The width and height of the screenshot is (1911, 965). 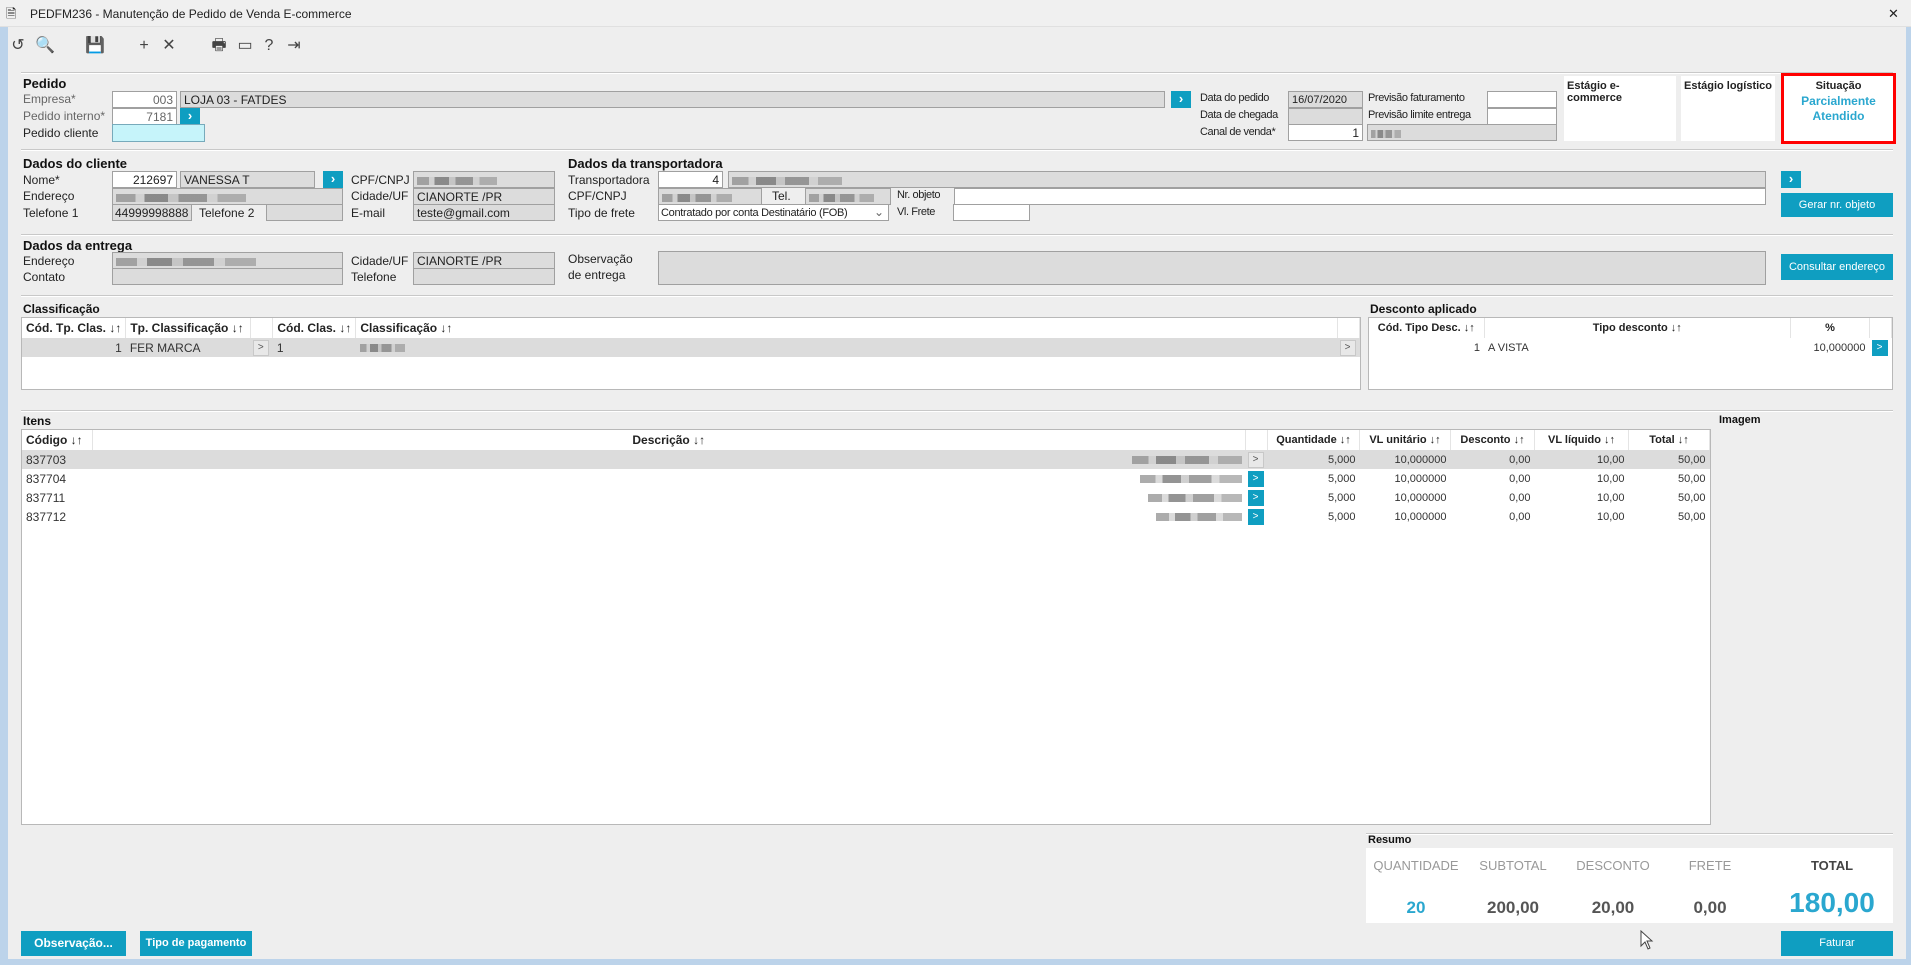 What do you see at coordinates (691, 347) in the screenshot?
I see `table-row: 1 FER MARCA >1 >` at bounding box center [691, 347].